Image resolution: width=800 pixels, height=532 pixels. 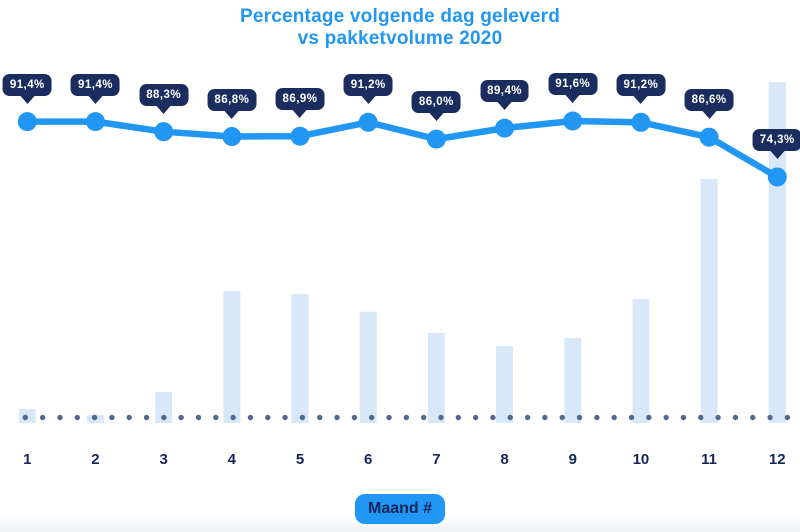 What do you see at coordinates (368, 89) in the screenshot?
I see `value-tooltip-6: 91,2%` at bounding box center [368, 89].